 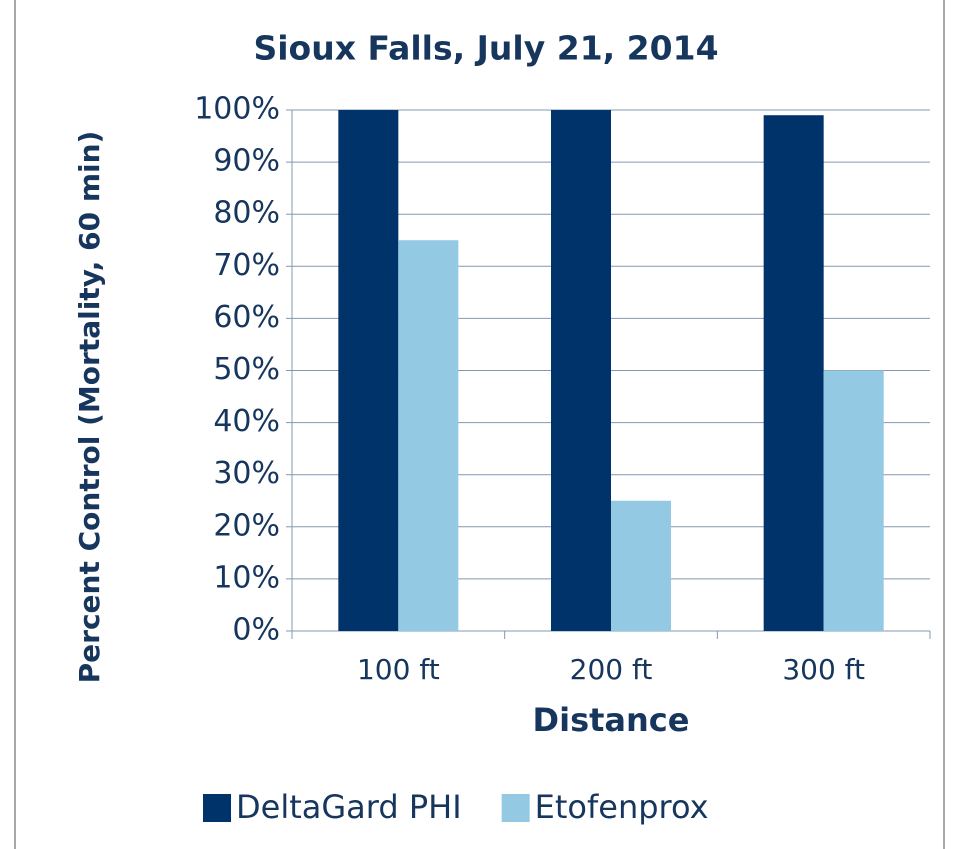 I want to click on y-tick-label: 50%, so click(x=246, y=369).